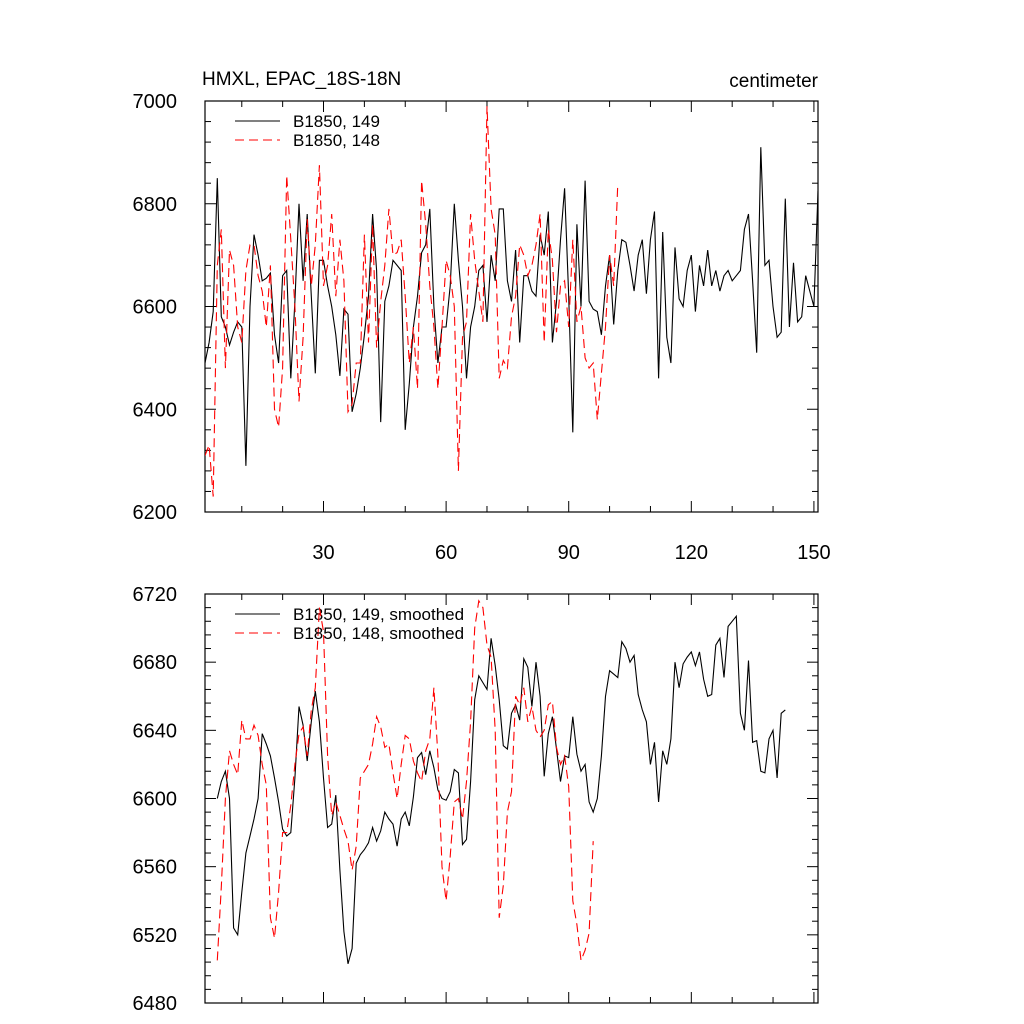 This screenshot has width=1024, height=1024. Describe the element at coordinates (155, 205) in the screenshot. I see `y-tick-label: 6800` at that location.